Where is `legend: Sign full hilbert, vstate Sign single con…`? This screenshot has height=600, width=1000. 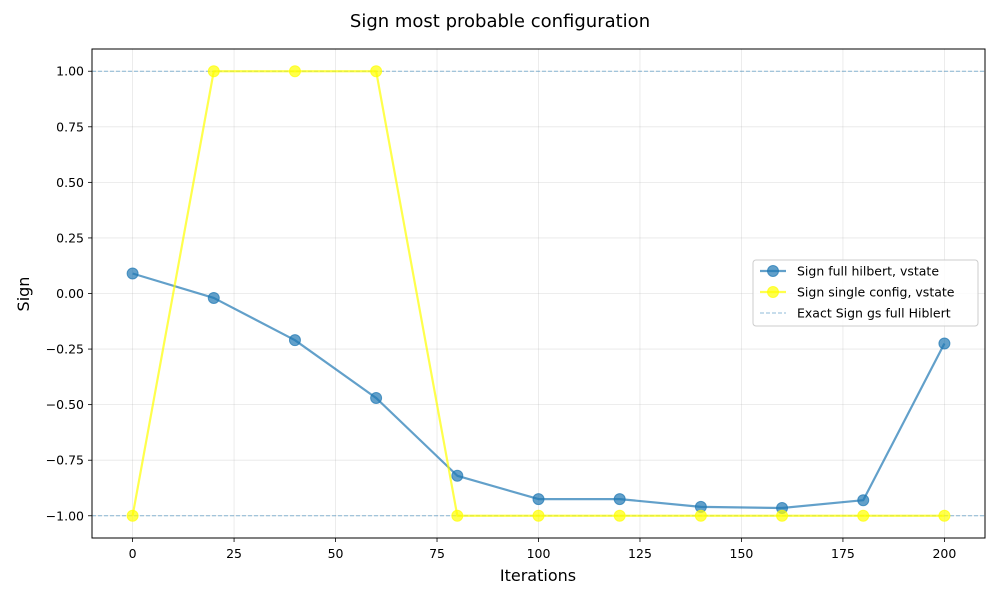
legend: Sign full hilbert, vstate Sign single con… is located at coordinates (865, 293).